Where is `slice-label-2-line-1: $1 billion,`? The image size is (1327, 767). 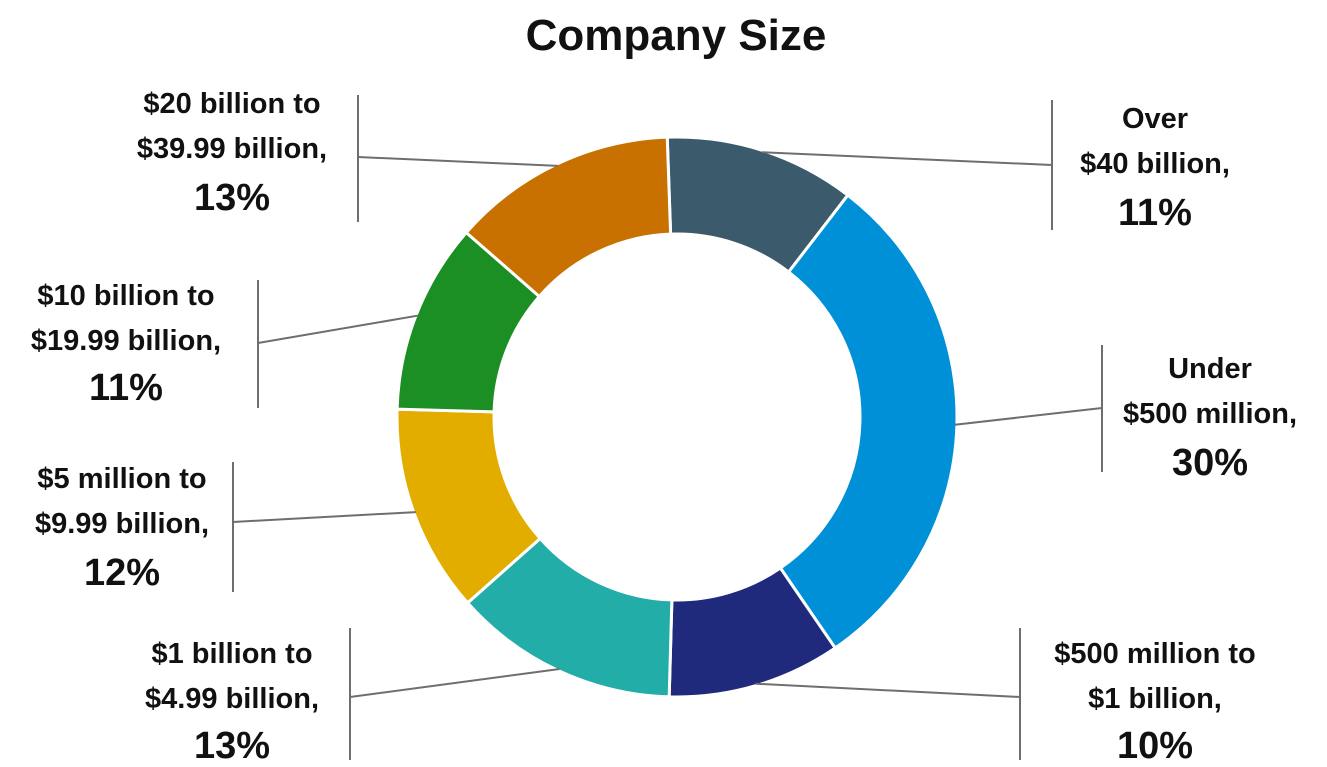
slice-label-2-line-1: $1 billion, is located at coordinates (1155, 699).